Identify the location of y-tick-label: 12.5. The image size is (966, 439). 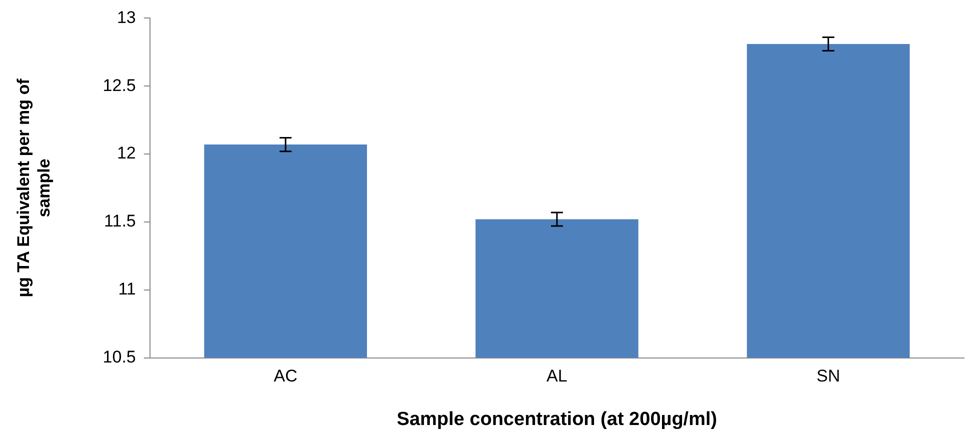
(119, 85).